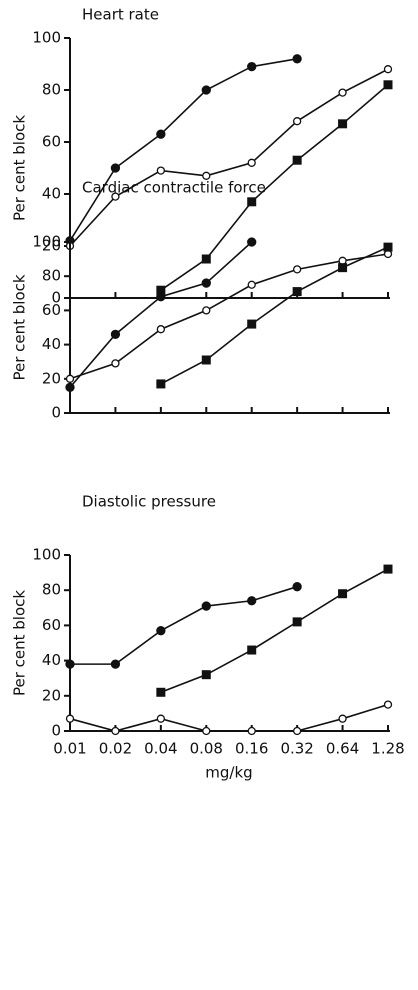 The height and width of the screenshot is (990, 418). Describe the element at coordinates (120, 15) in the screenshot. I see `chart-title: Heart rate` at that location.